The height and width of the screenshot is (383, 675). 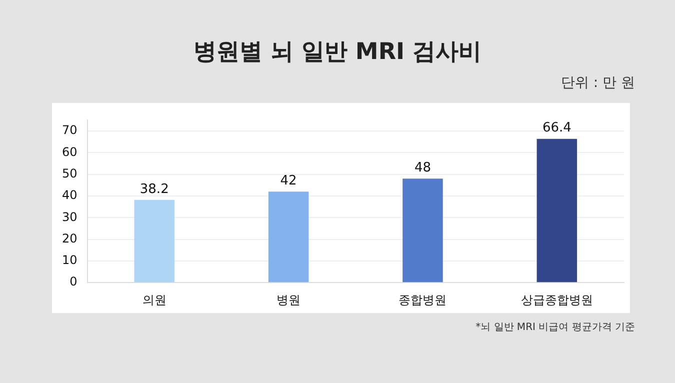 I want to click on y-tick-label: 70, so click(x=70, y=130).